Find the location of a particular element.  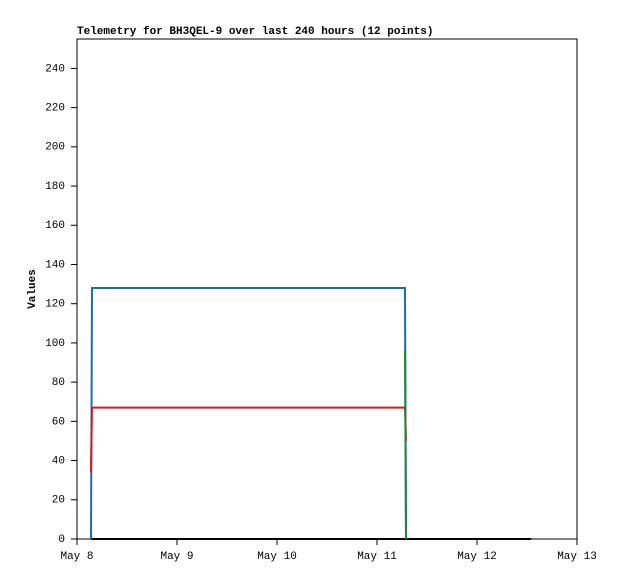

series-line is located at coordinates (405, 445).